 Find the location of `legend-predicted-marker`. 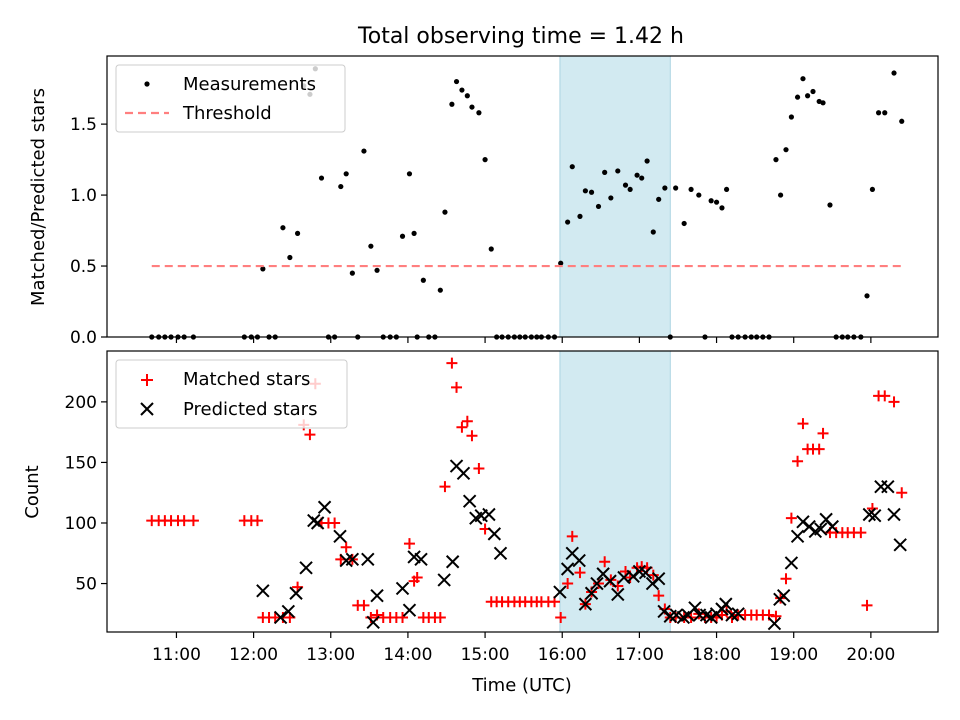

legend-predicted-marker is located at coordinates (147, 409).